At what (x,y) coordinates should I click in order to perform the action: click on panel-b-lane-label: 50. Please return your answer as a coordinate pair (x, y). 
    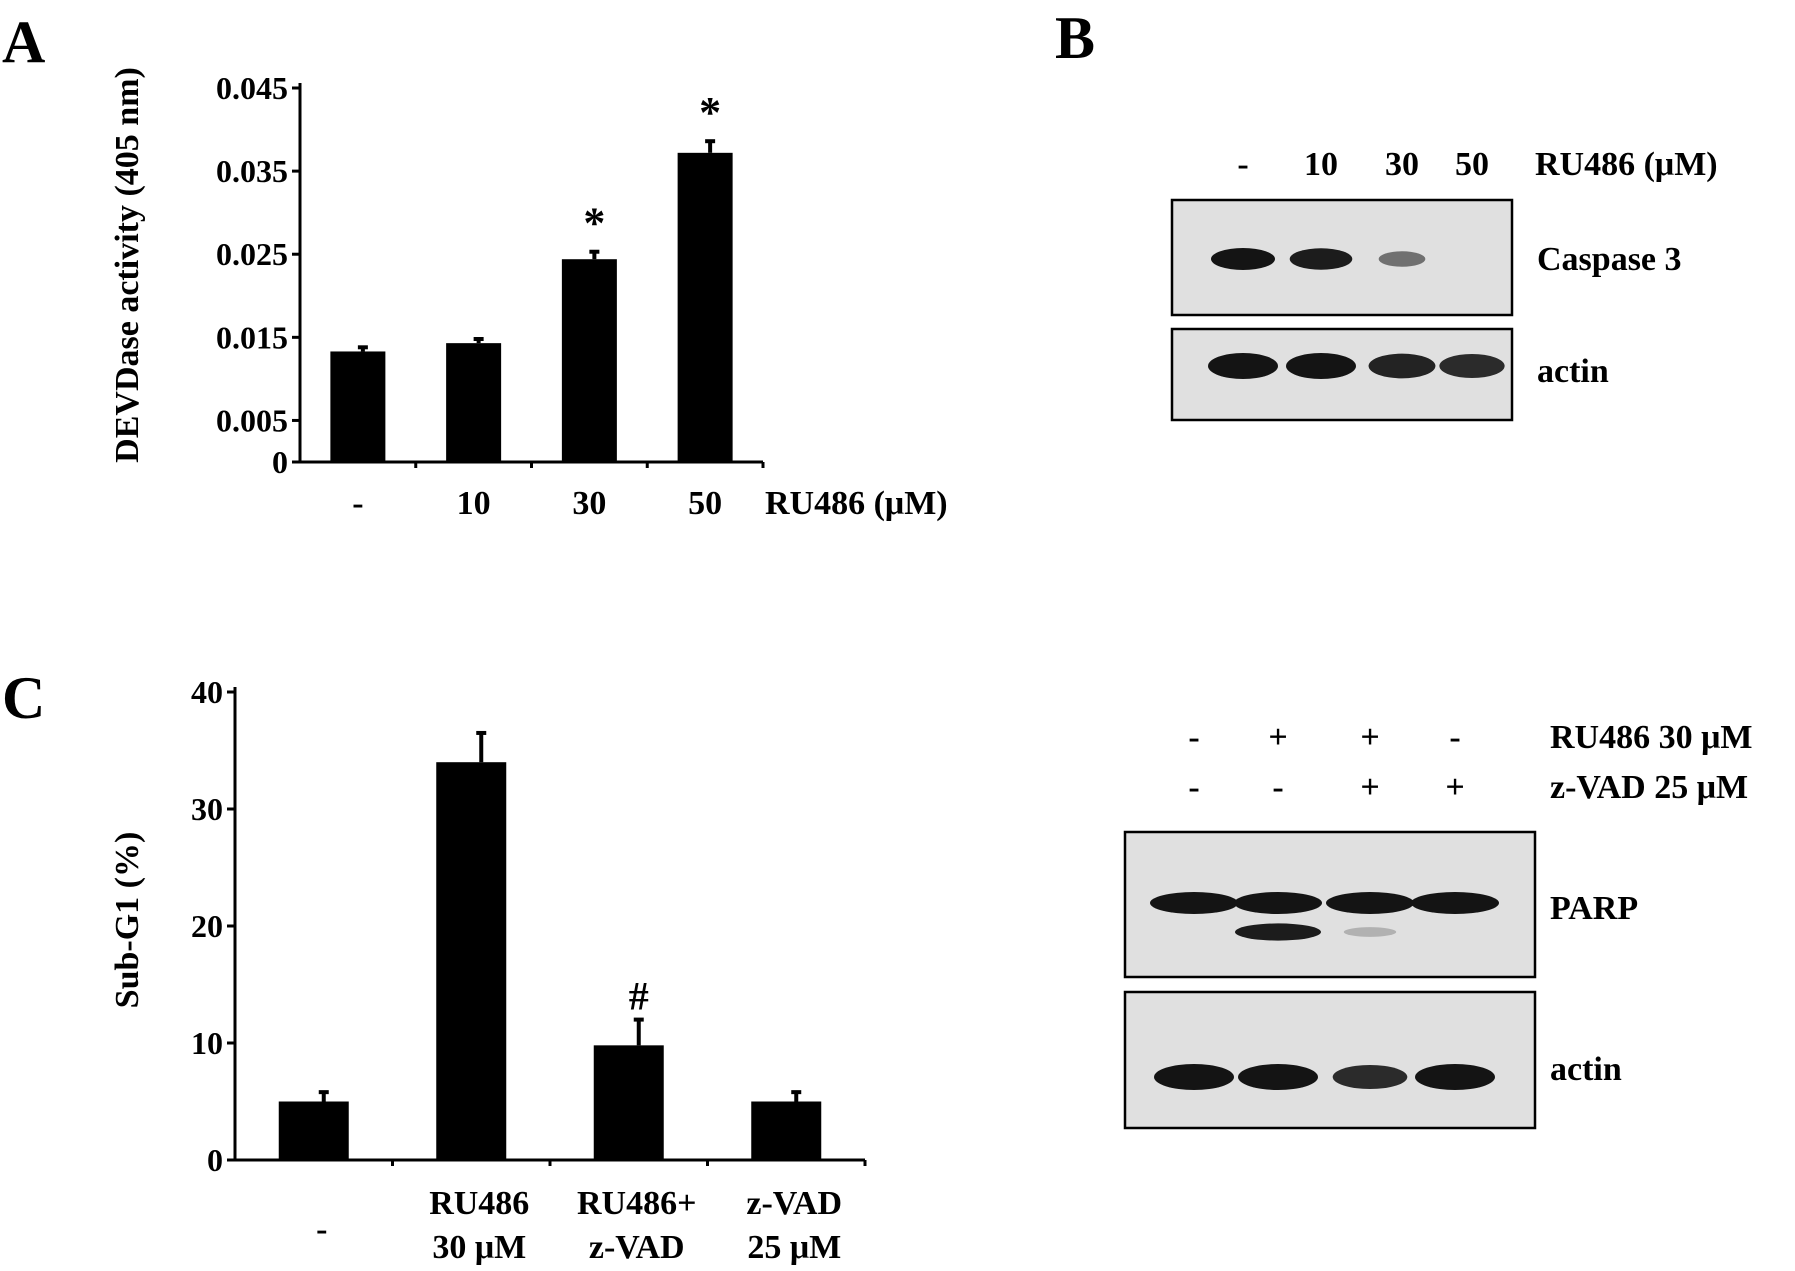
    Looking at the image, I should click on (1472, 164).